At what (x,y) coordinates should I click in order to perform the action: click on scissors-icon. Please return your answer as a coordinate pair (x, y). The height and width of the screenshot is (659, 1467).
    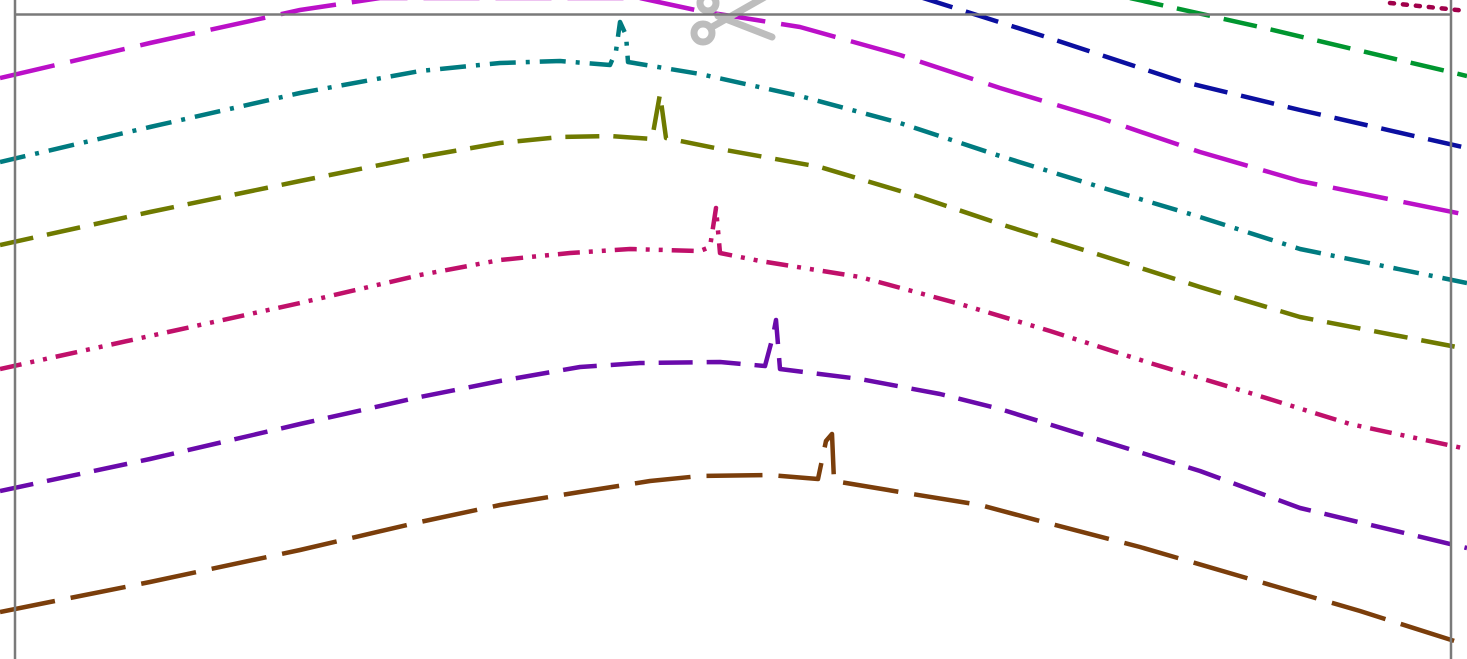
    Looking at the image, I should click on (733, 23).